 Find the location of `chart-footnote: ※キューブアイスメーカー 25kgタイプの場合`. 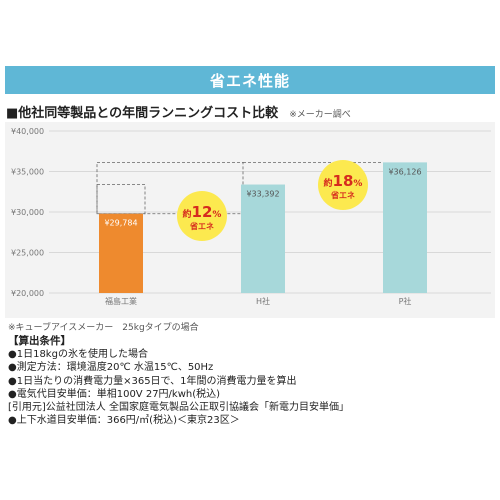

chart-footnote: ※キューブアイスメーカー 25kgタイプの場合 is located at coordinates (103, 328).